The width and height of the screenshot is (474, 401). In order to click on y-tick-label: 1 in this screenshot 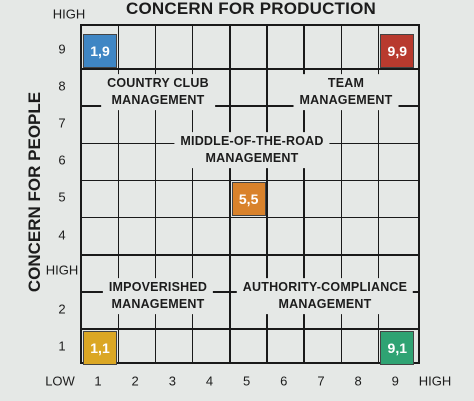, I will do `click(62, 346)`.